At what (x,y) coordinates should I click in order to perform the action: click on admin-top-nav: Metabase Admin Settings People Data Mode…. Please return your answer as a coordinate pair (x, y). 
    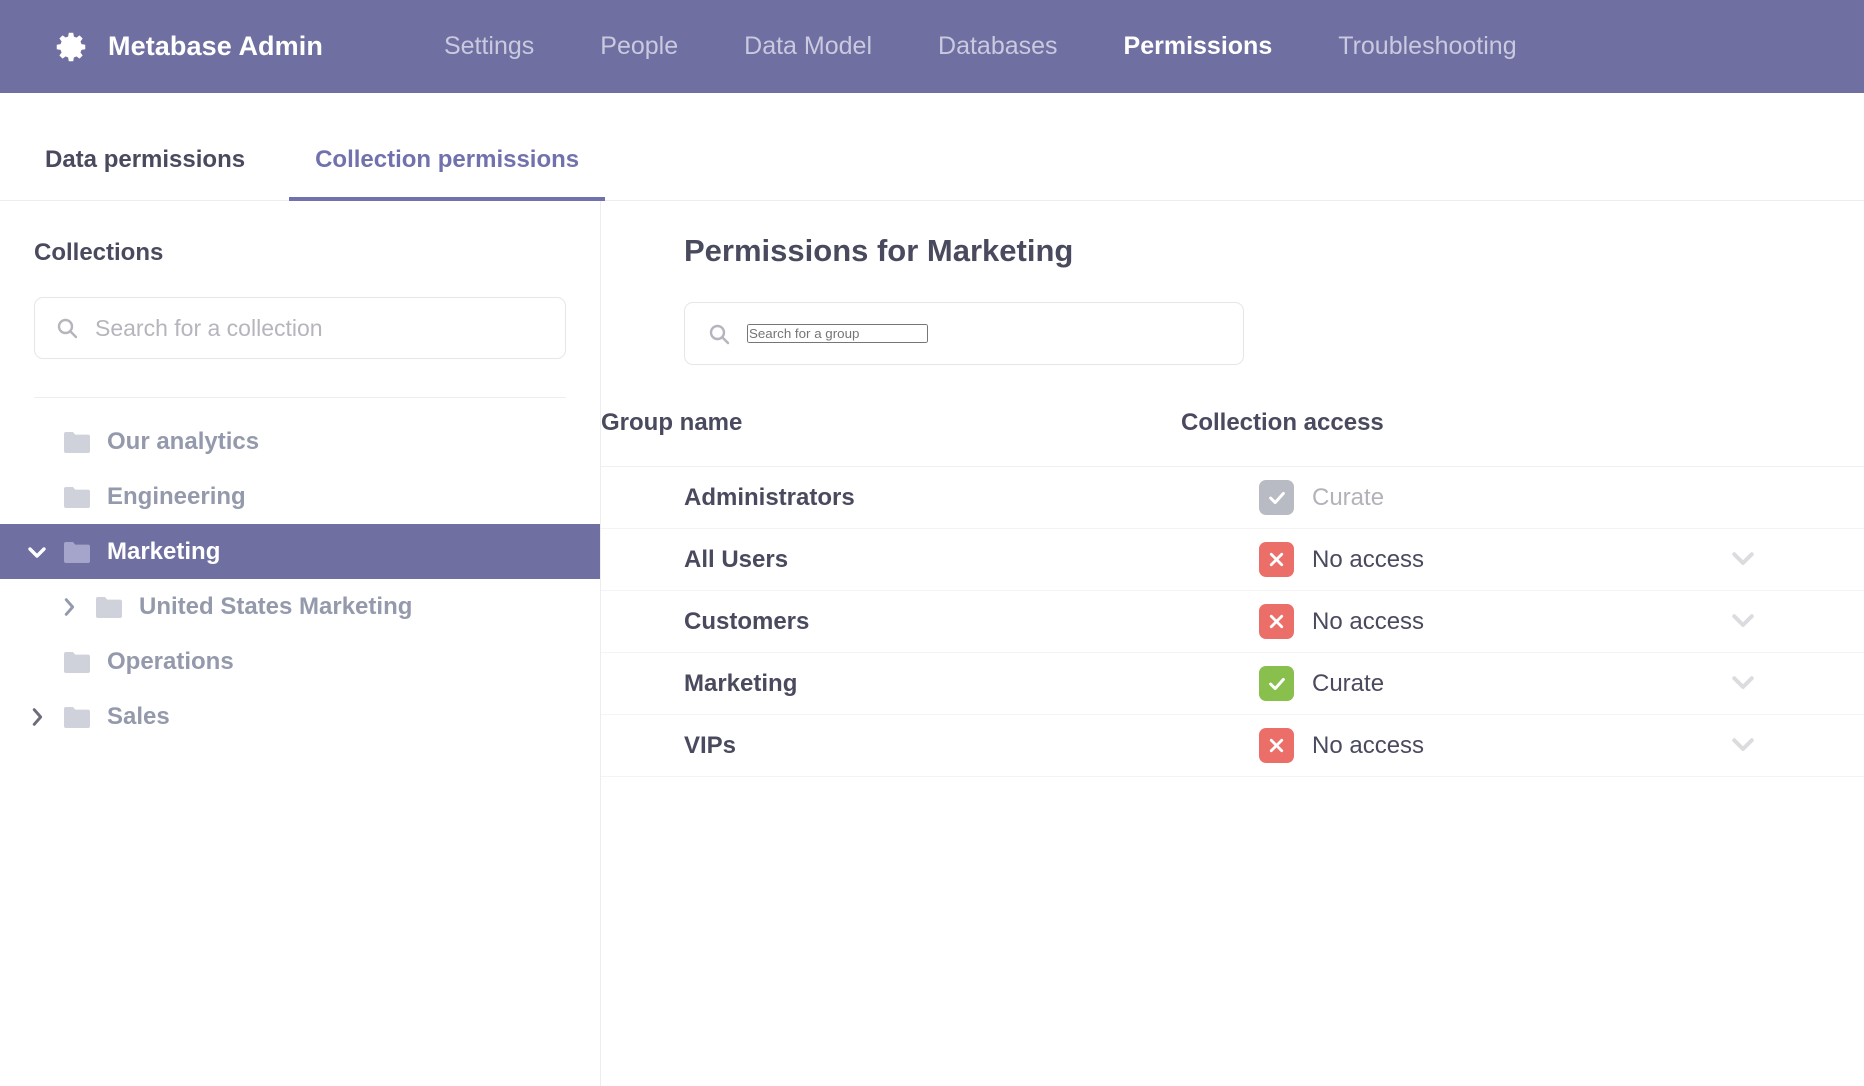
    Looking at the image, I should click on (932, 46).